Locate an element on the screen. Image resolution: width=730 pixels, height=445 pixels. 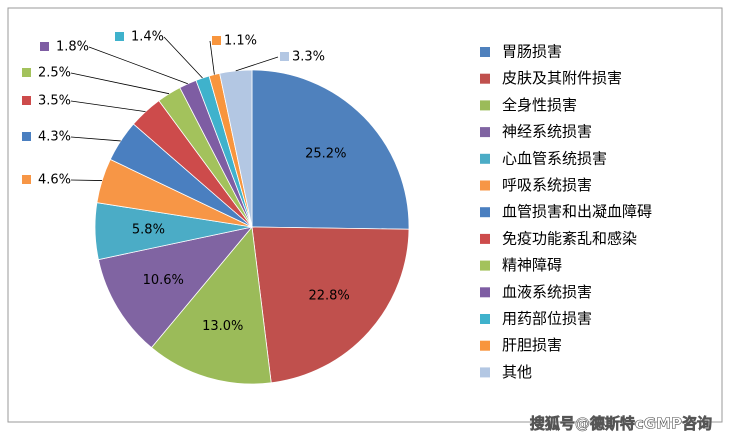
legend-label: 其他 is located at coordinates (517, 372).